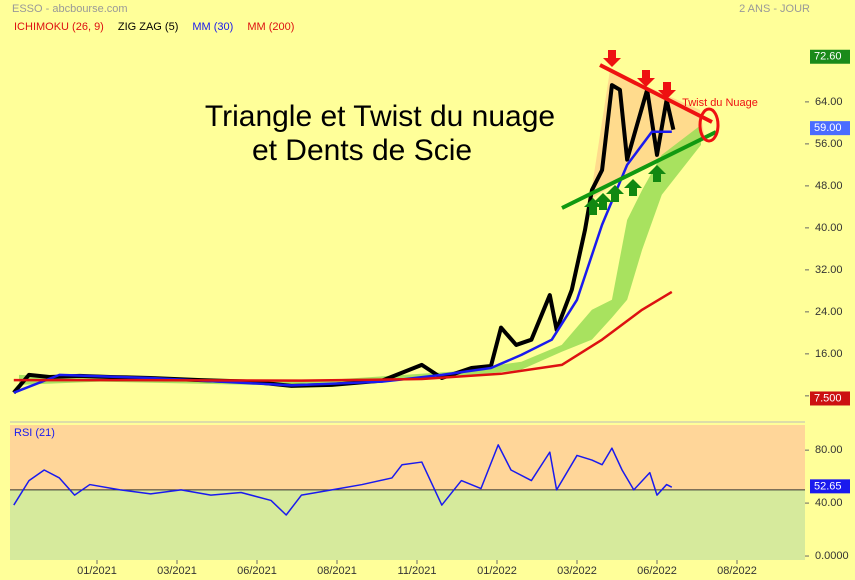  I want to click on y-tick-label: 80.00, so click(829, 450).